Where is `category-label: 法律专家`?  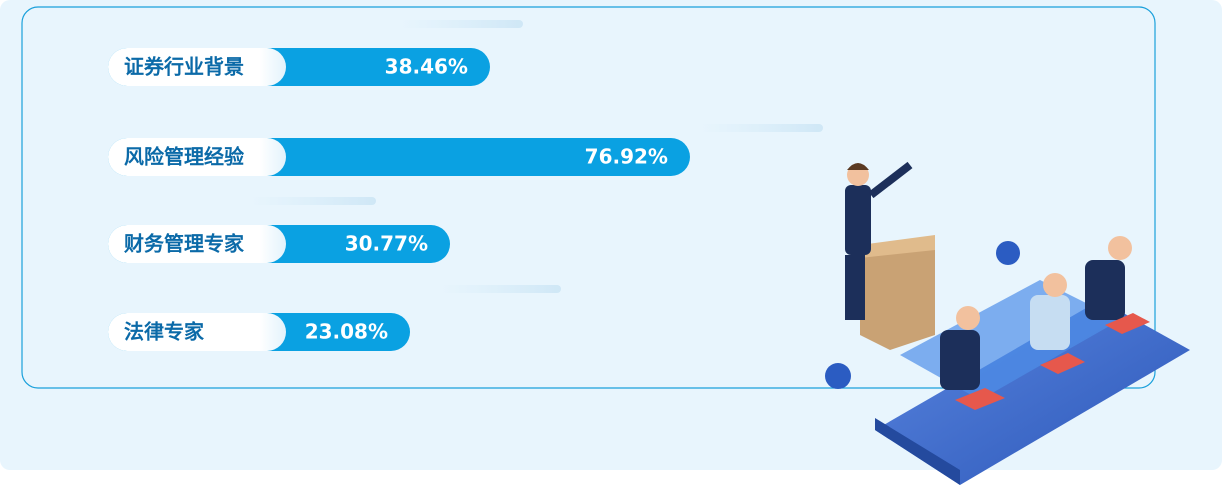
category-label: 法律专家 is located at coordinates (164, 332).